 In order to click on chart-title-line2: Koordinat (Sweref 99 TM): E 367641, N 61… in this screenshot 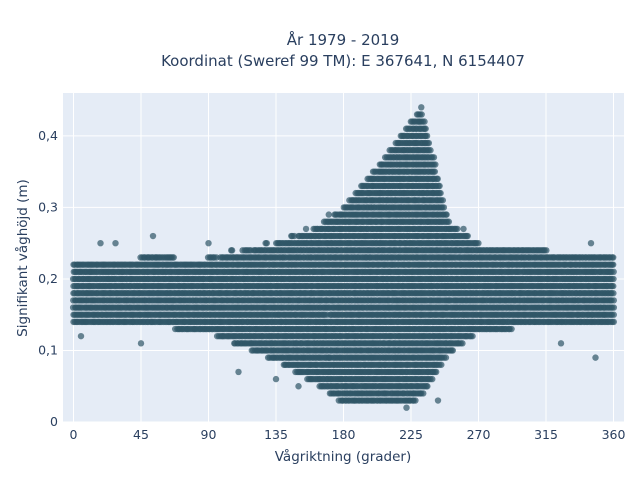, I will do `click(343, 61)`.